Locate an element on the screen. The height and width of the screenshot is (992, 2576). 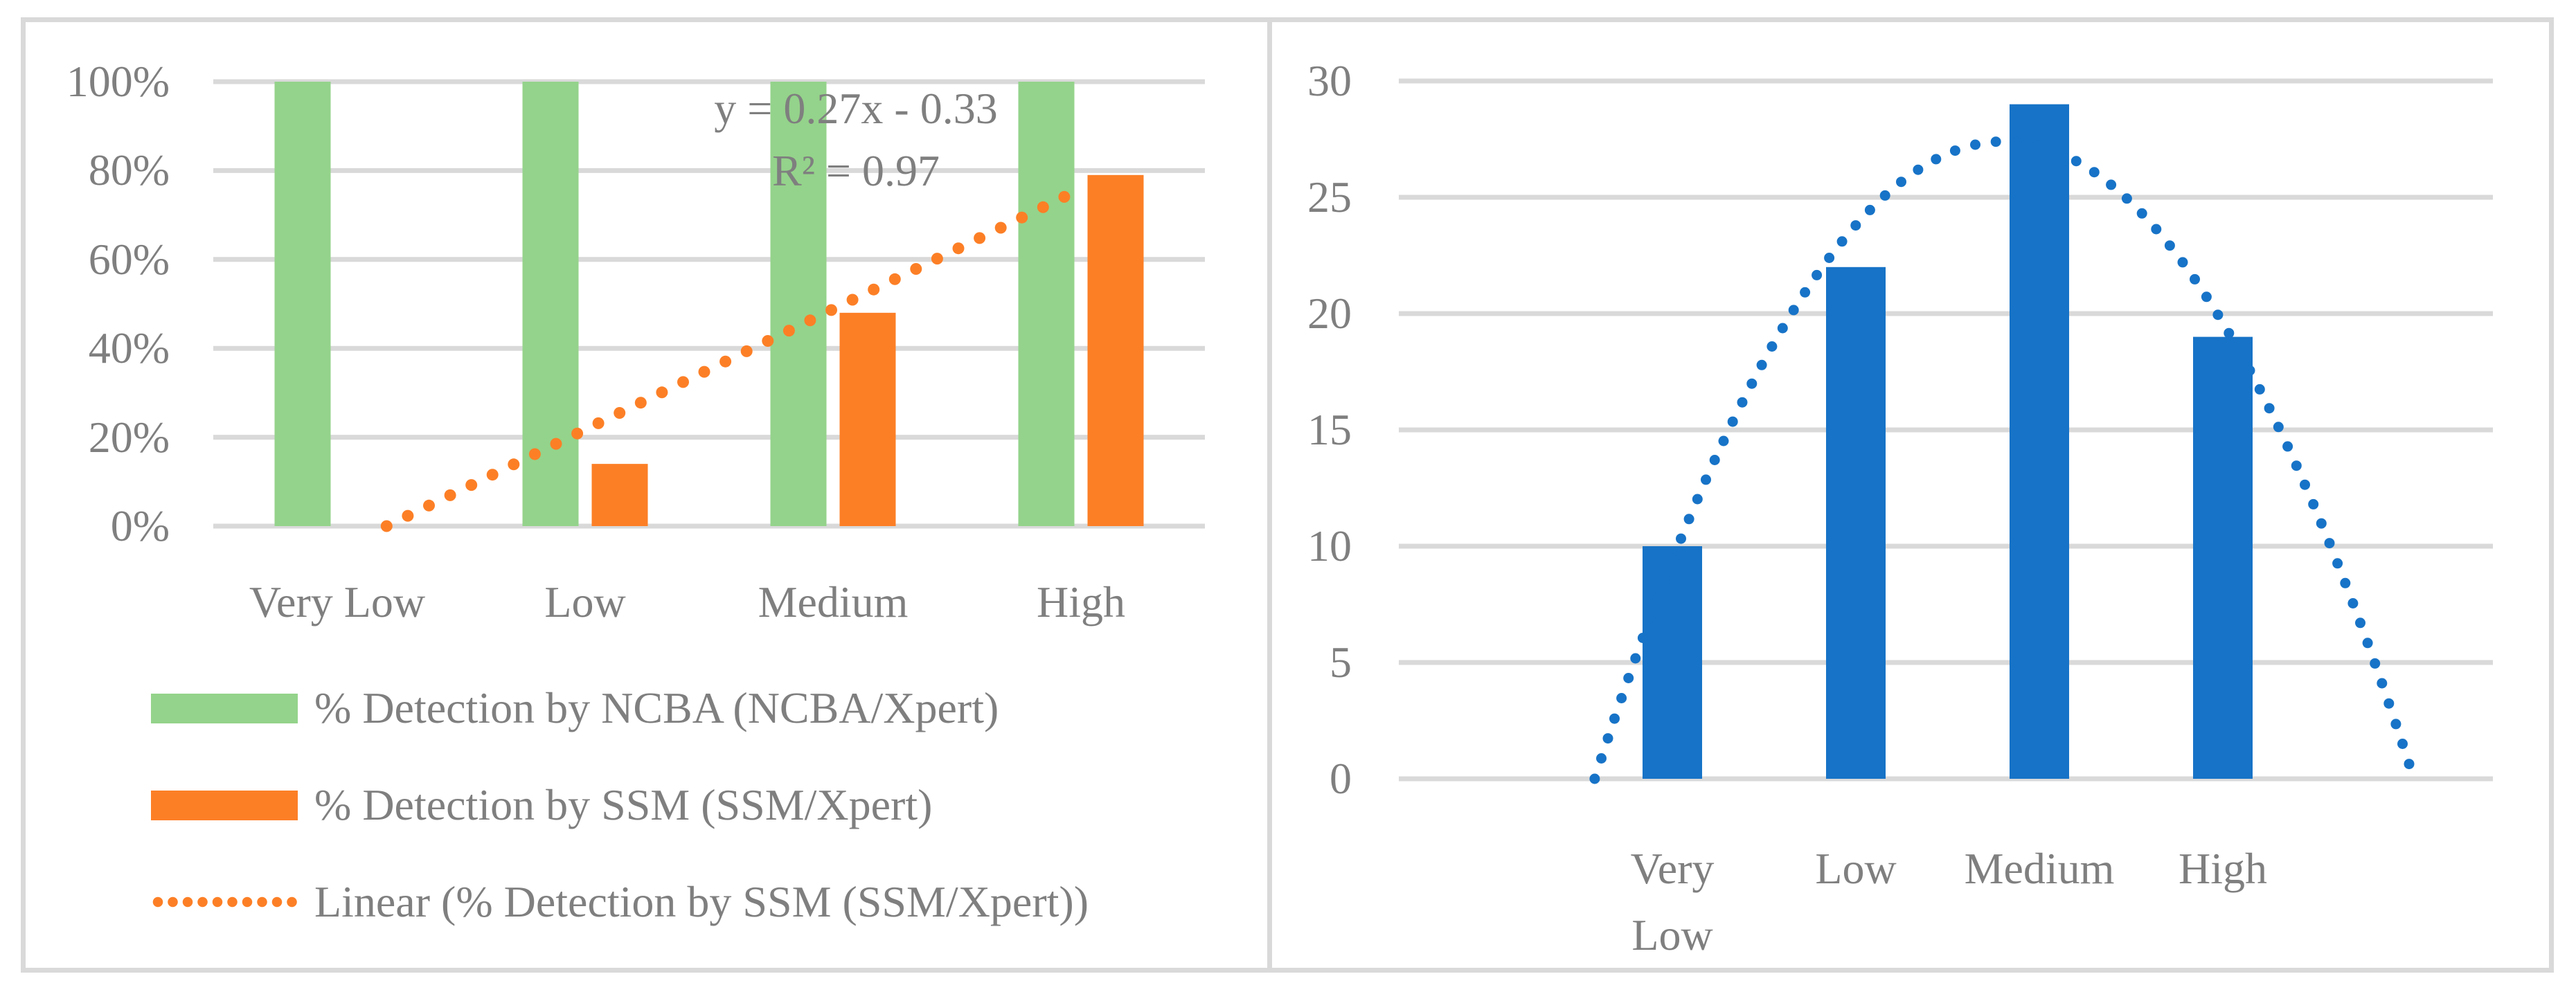
left-ytick-80: 80% is located at coordinates (129, 170).